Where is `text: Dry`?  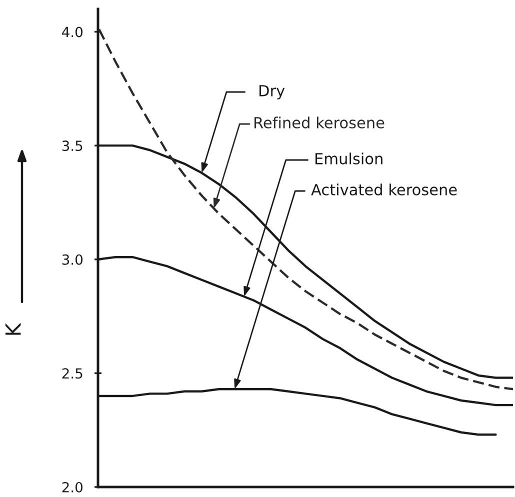
text: Dry is located at coordinates (272, 92).